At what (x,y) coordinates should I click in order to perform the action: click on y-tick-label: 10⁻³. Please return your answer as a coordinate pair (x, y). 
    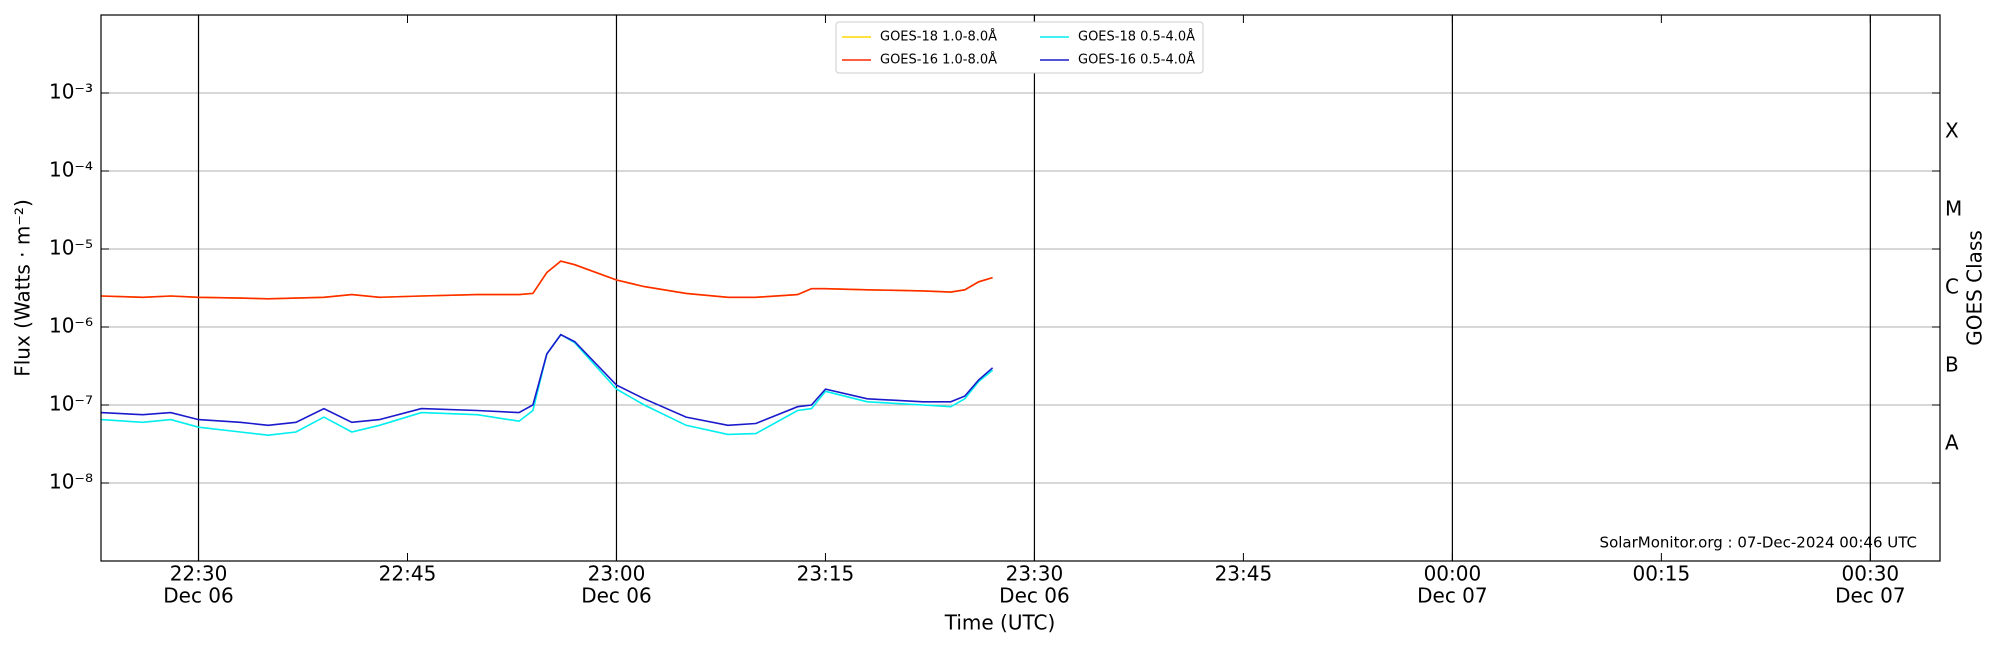
    Looking at the image, I should click on (71, 92).